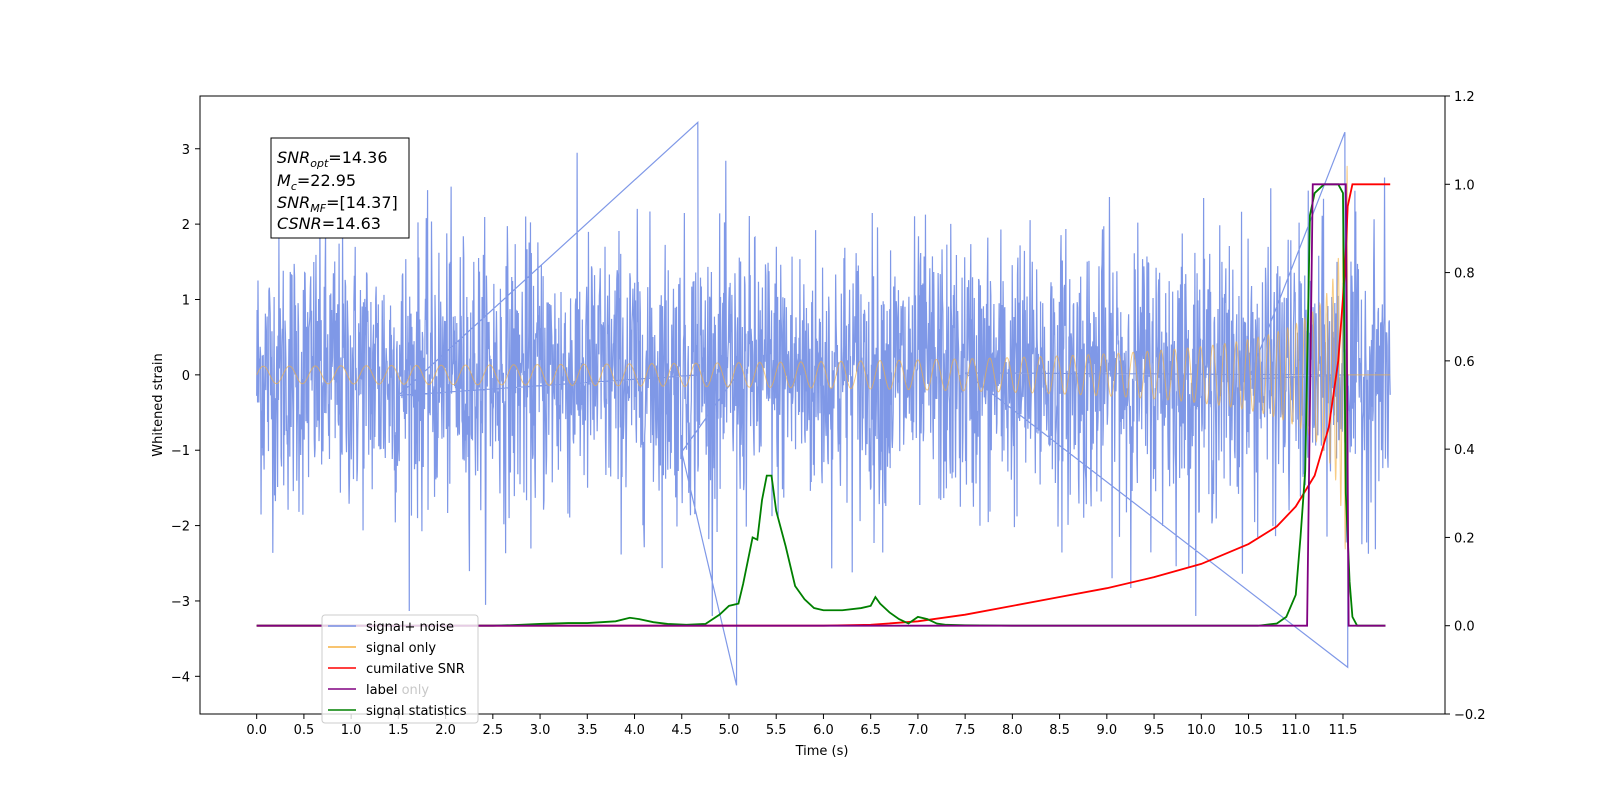 The image size is (1600, 800). I want to click on annotation-csnr: CSNR=14.63, so click(329, 223).